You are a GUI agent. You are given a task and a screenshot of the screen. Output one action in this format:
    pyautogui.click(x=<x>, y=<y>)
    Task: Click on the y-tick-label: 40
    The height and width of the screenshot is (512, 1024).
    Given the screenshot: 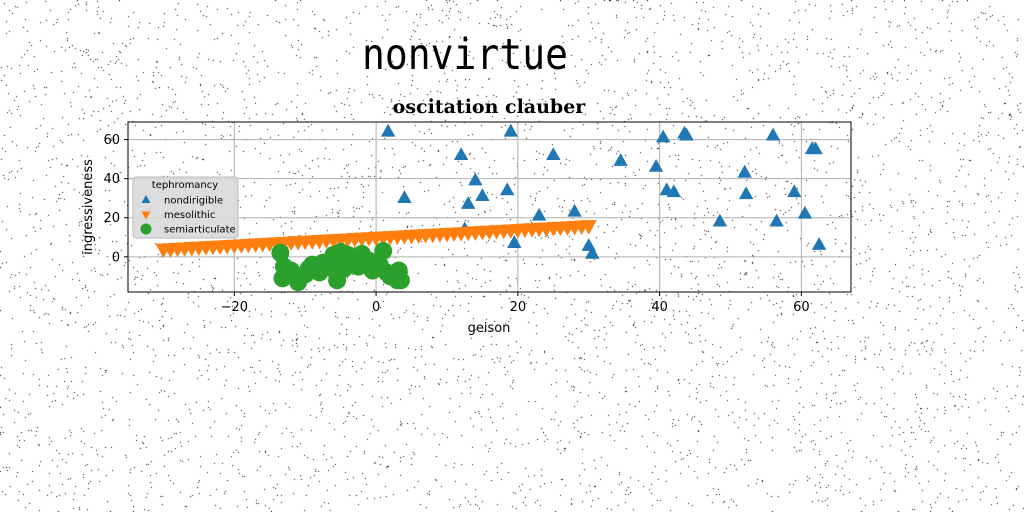 What is the action you would take?
    pyautogui.click(x=111, y=179)
    